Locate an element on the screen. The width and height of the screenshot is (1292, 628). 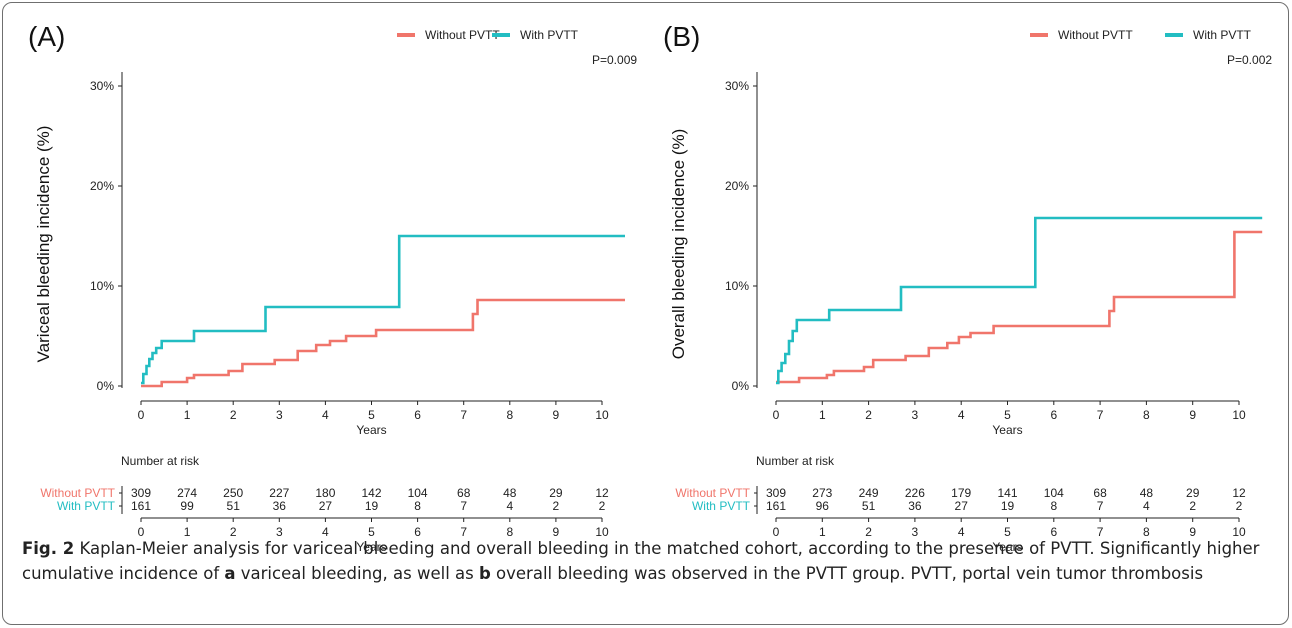
panel-b-y-tick-label: 10% is located at coordinates (737, 286).